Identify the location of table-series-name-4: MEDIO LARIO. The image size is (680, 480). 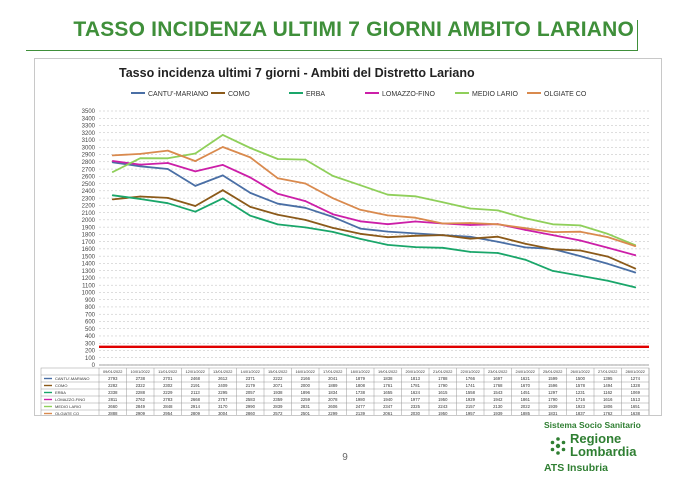
(68, 406).